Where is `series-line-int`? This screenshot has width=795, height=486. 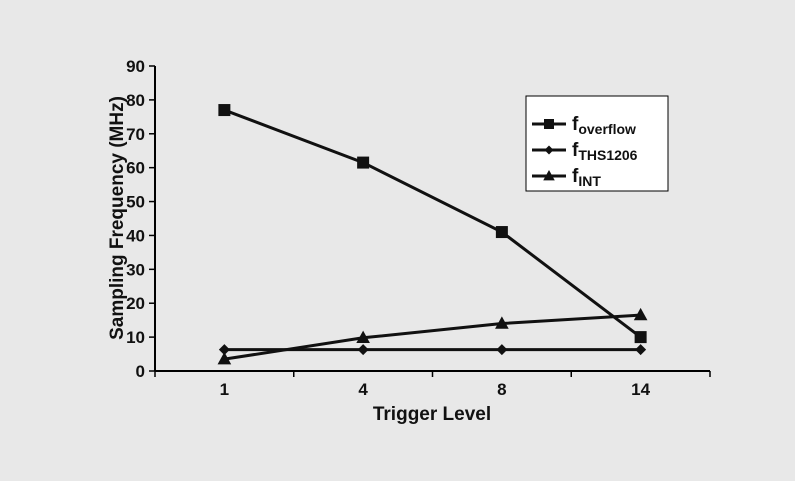 series-line-int is located at coordinates (432, 337).